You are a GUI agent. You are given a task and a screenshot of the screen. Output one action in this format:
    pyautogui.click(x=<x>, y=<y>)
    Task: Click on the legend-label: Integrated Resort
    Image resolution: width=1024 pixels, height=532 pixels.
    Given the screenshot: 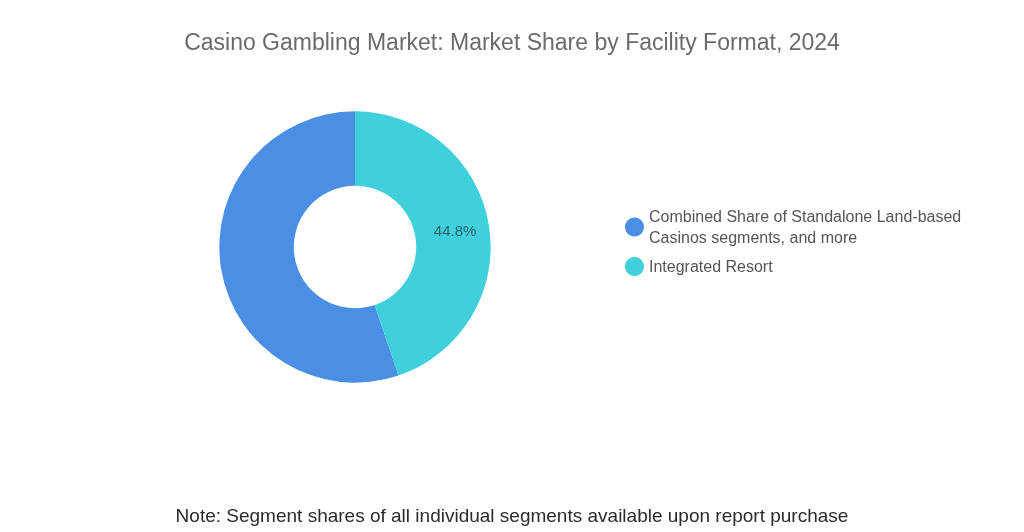 What is the action you would take?
    pyautogui.click(x=711, y=266)
    